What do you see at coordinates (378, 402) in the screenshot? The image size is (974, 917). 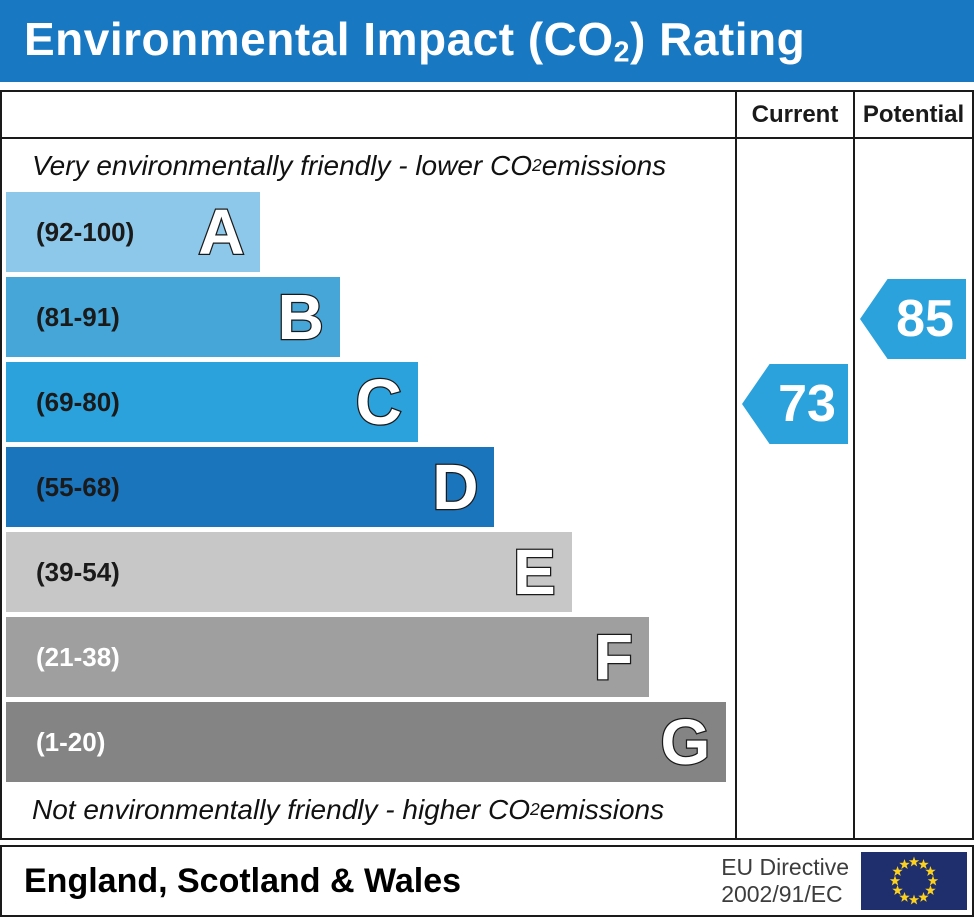 I see `band-c-letter: C` at bounding box center [378, 402].